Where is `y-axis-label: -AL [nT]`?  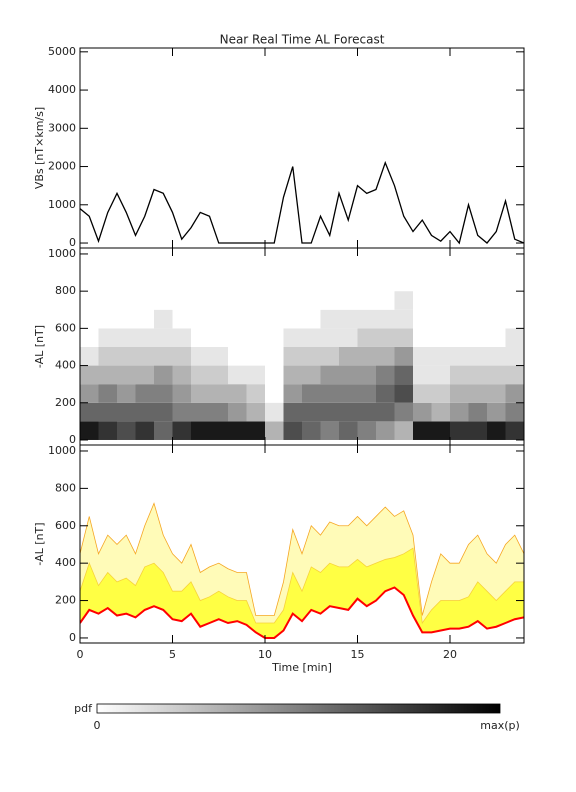 y-axis-label: -AL [nT] is located at coordinates (39, 543).